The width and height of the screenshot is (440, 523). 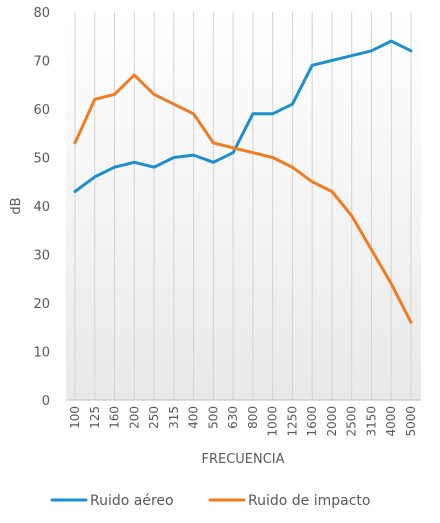 I want to click on x-tick-label: 200, so click(x=134, y=417).